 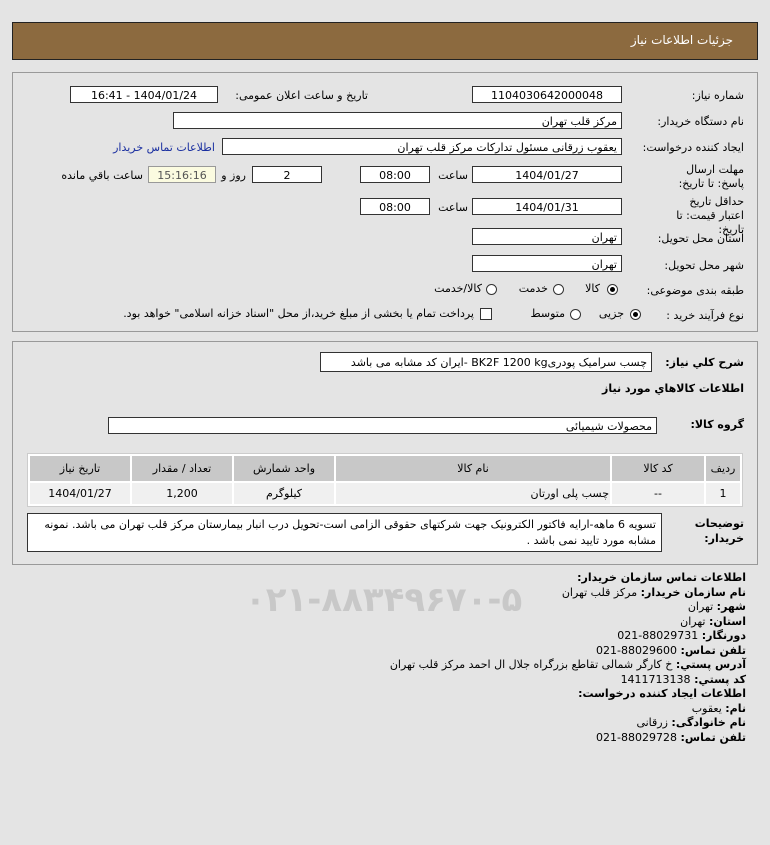 What do you see at coordinates (706, 708) in the screenshot?
I see `name-value: یعقوب` at bounding box center [706, 708].